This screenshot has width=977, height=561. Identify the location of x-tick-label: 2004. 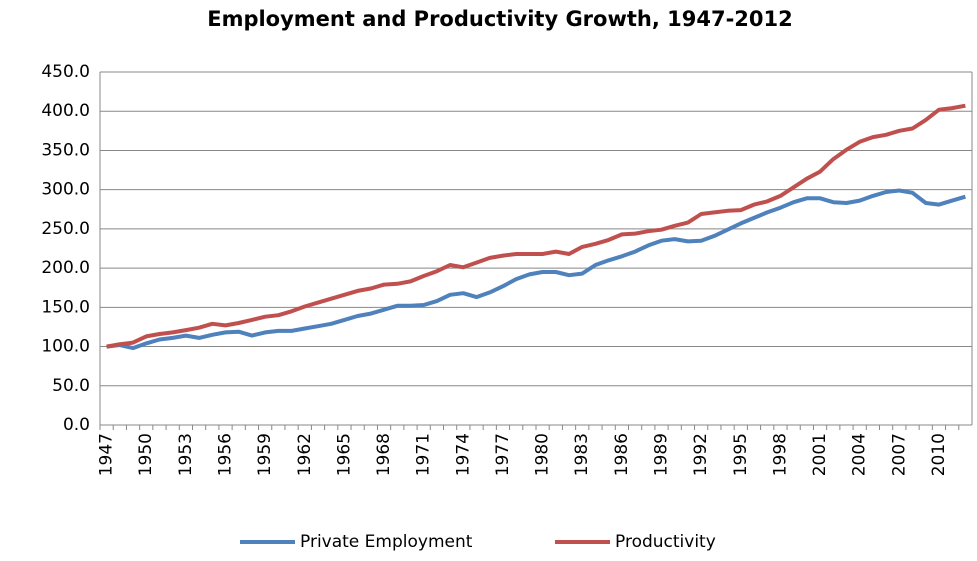
(860, 454).